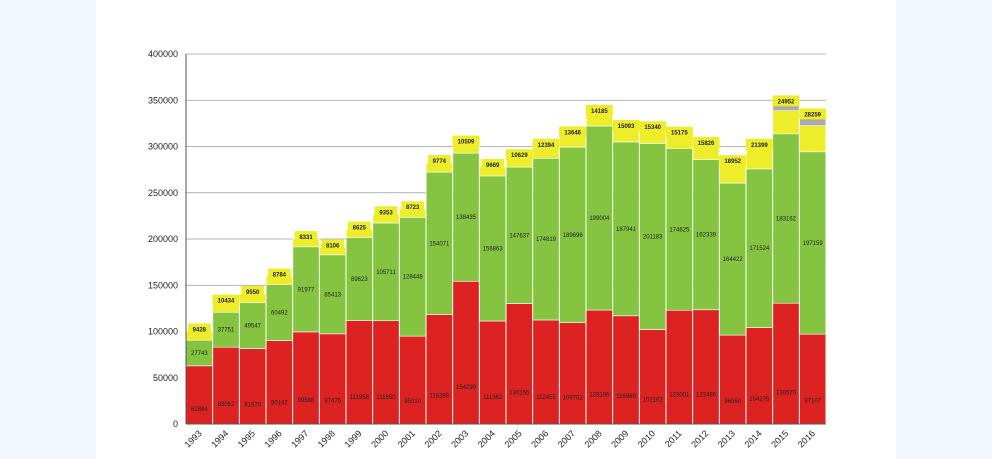  What do you see at coordinates (163, 239) in the screenshot?
I see `y-tick-label: 200000` at bounding box center [163, 239].